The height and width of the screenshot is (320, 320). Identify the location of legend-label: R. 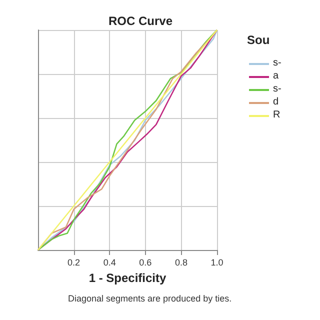
(276, 115).